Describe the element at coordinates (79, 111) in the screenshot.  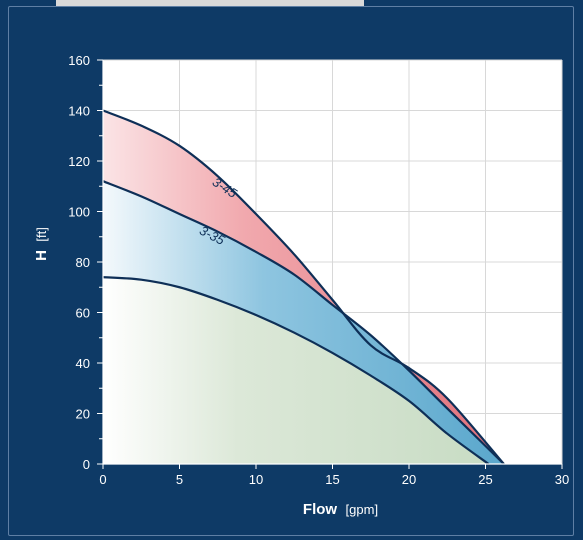
I see `y-tick-label: 140` at that location.